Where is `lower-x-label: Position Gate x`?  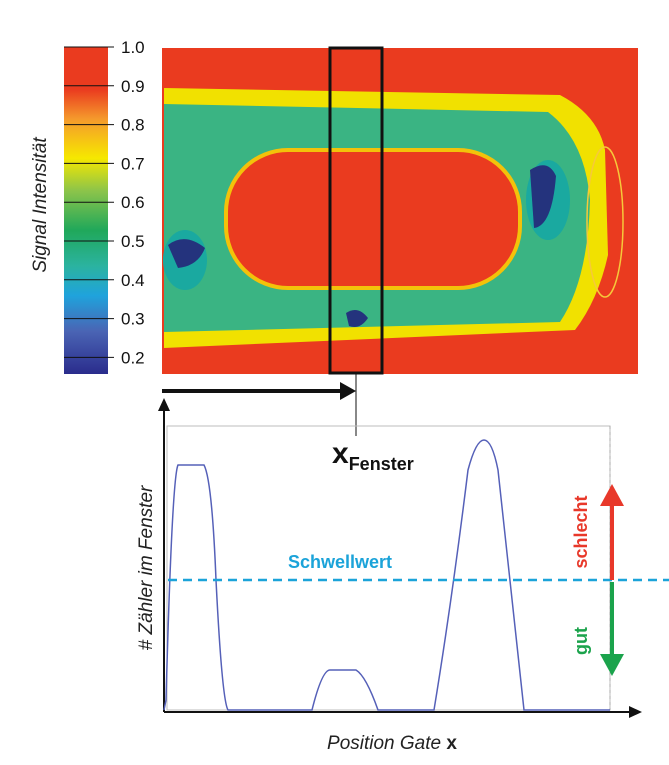 lower-x-label: Position Gate x is located at coordinates (392, 743).